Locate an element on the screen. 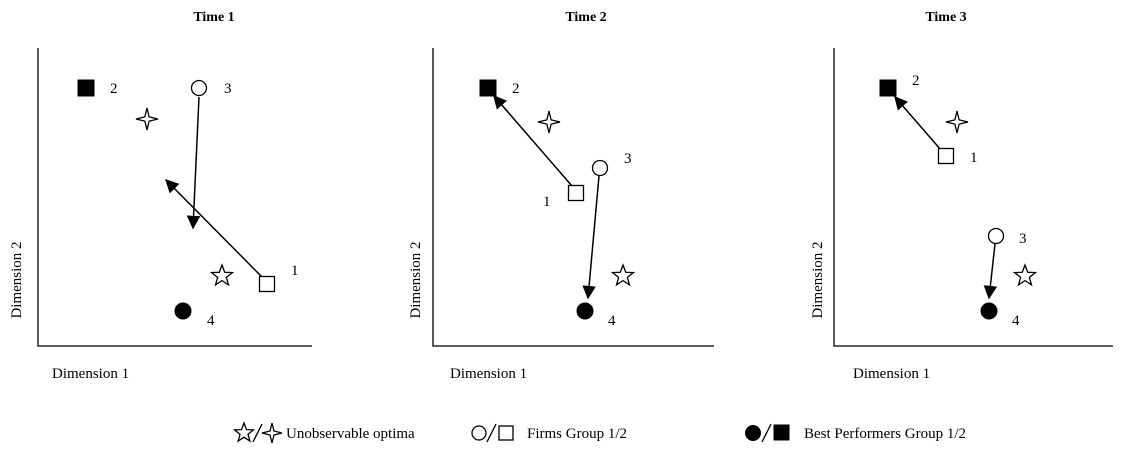 This screenshot has height=453, width=1130. legend-optima-label: Unobservable optima is located at coordinates (350, 434).